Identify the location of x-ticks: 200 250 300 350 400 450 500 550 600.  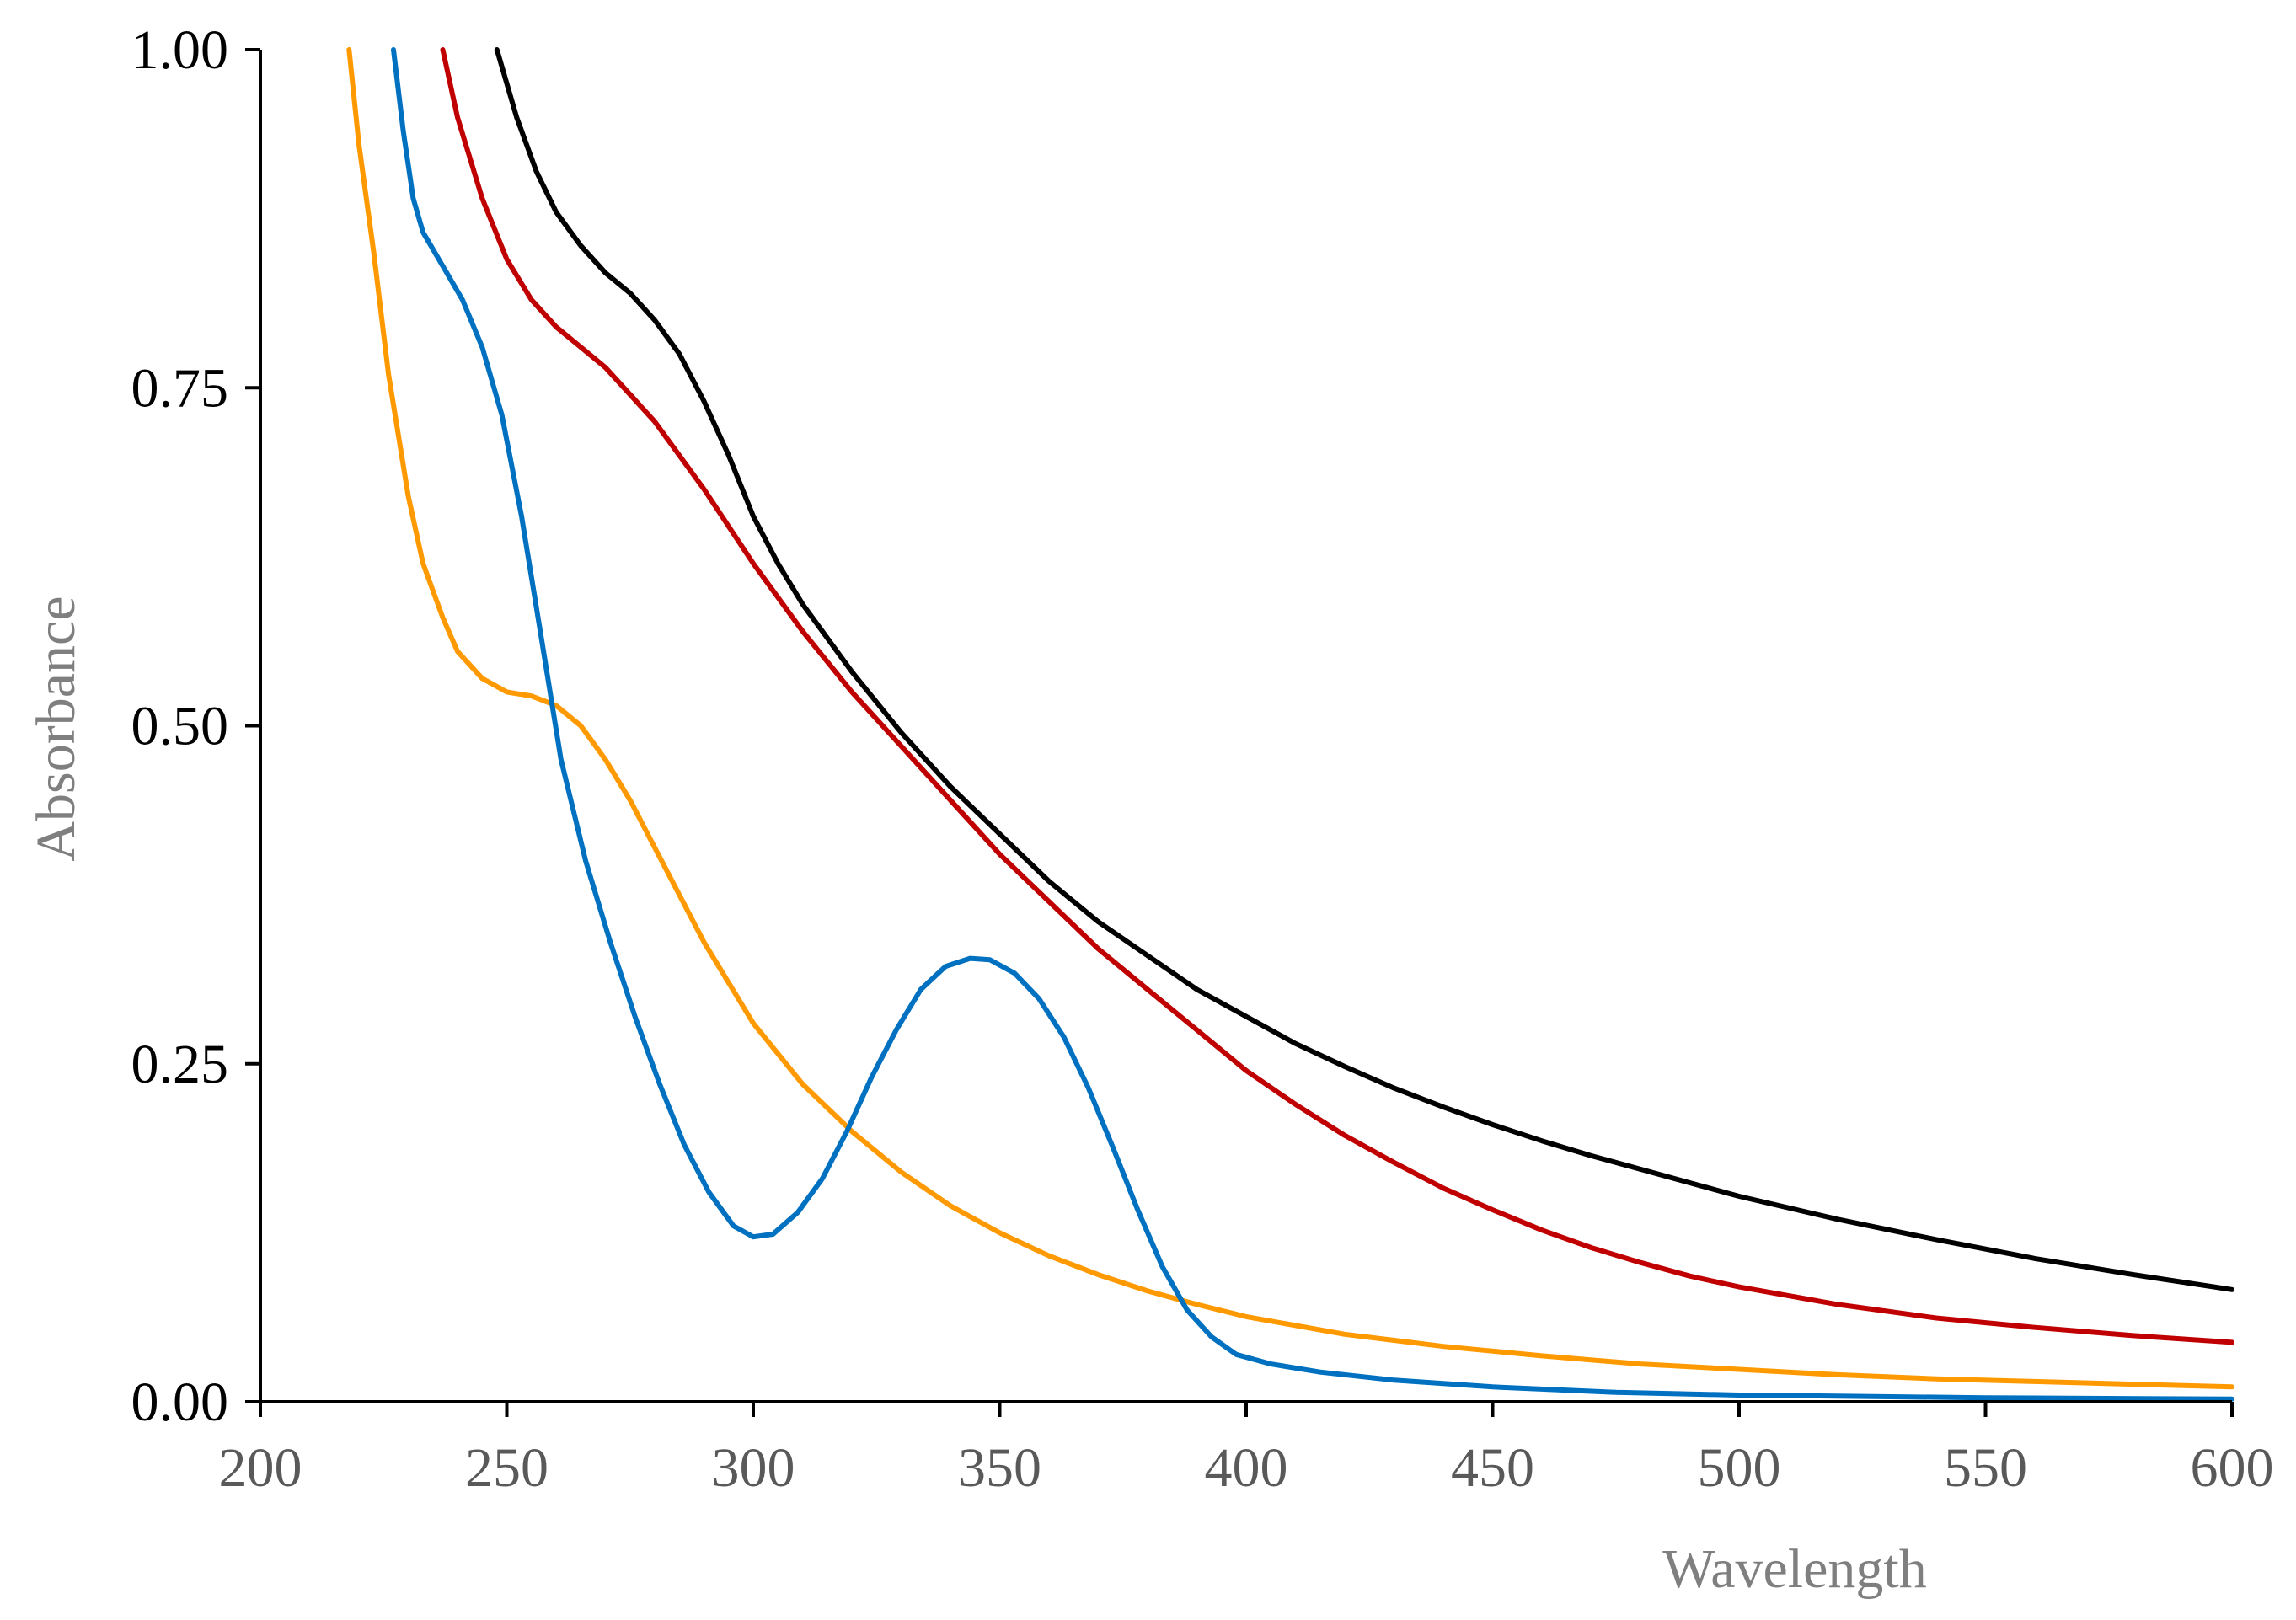
(1246, 1450).